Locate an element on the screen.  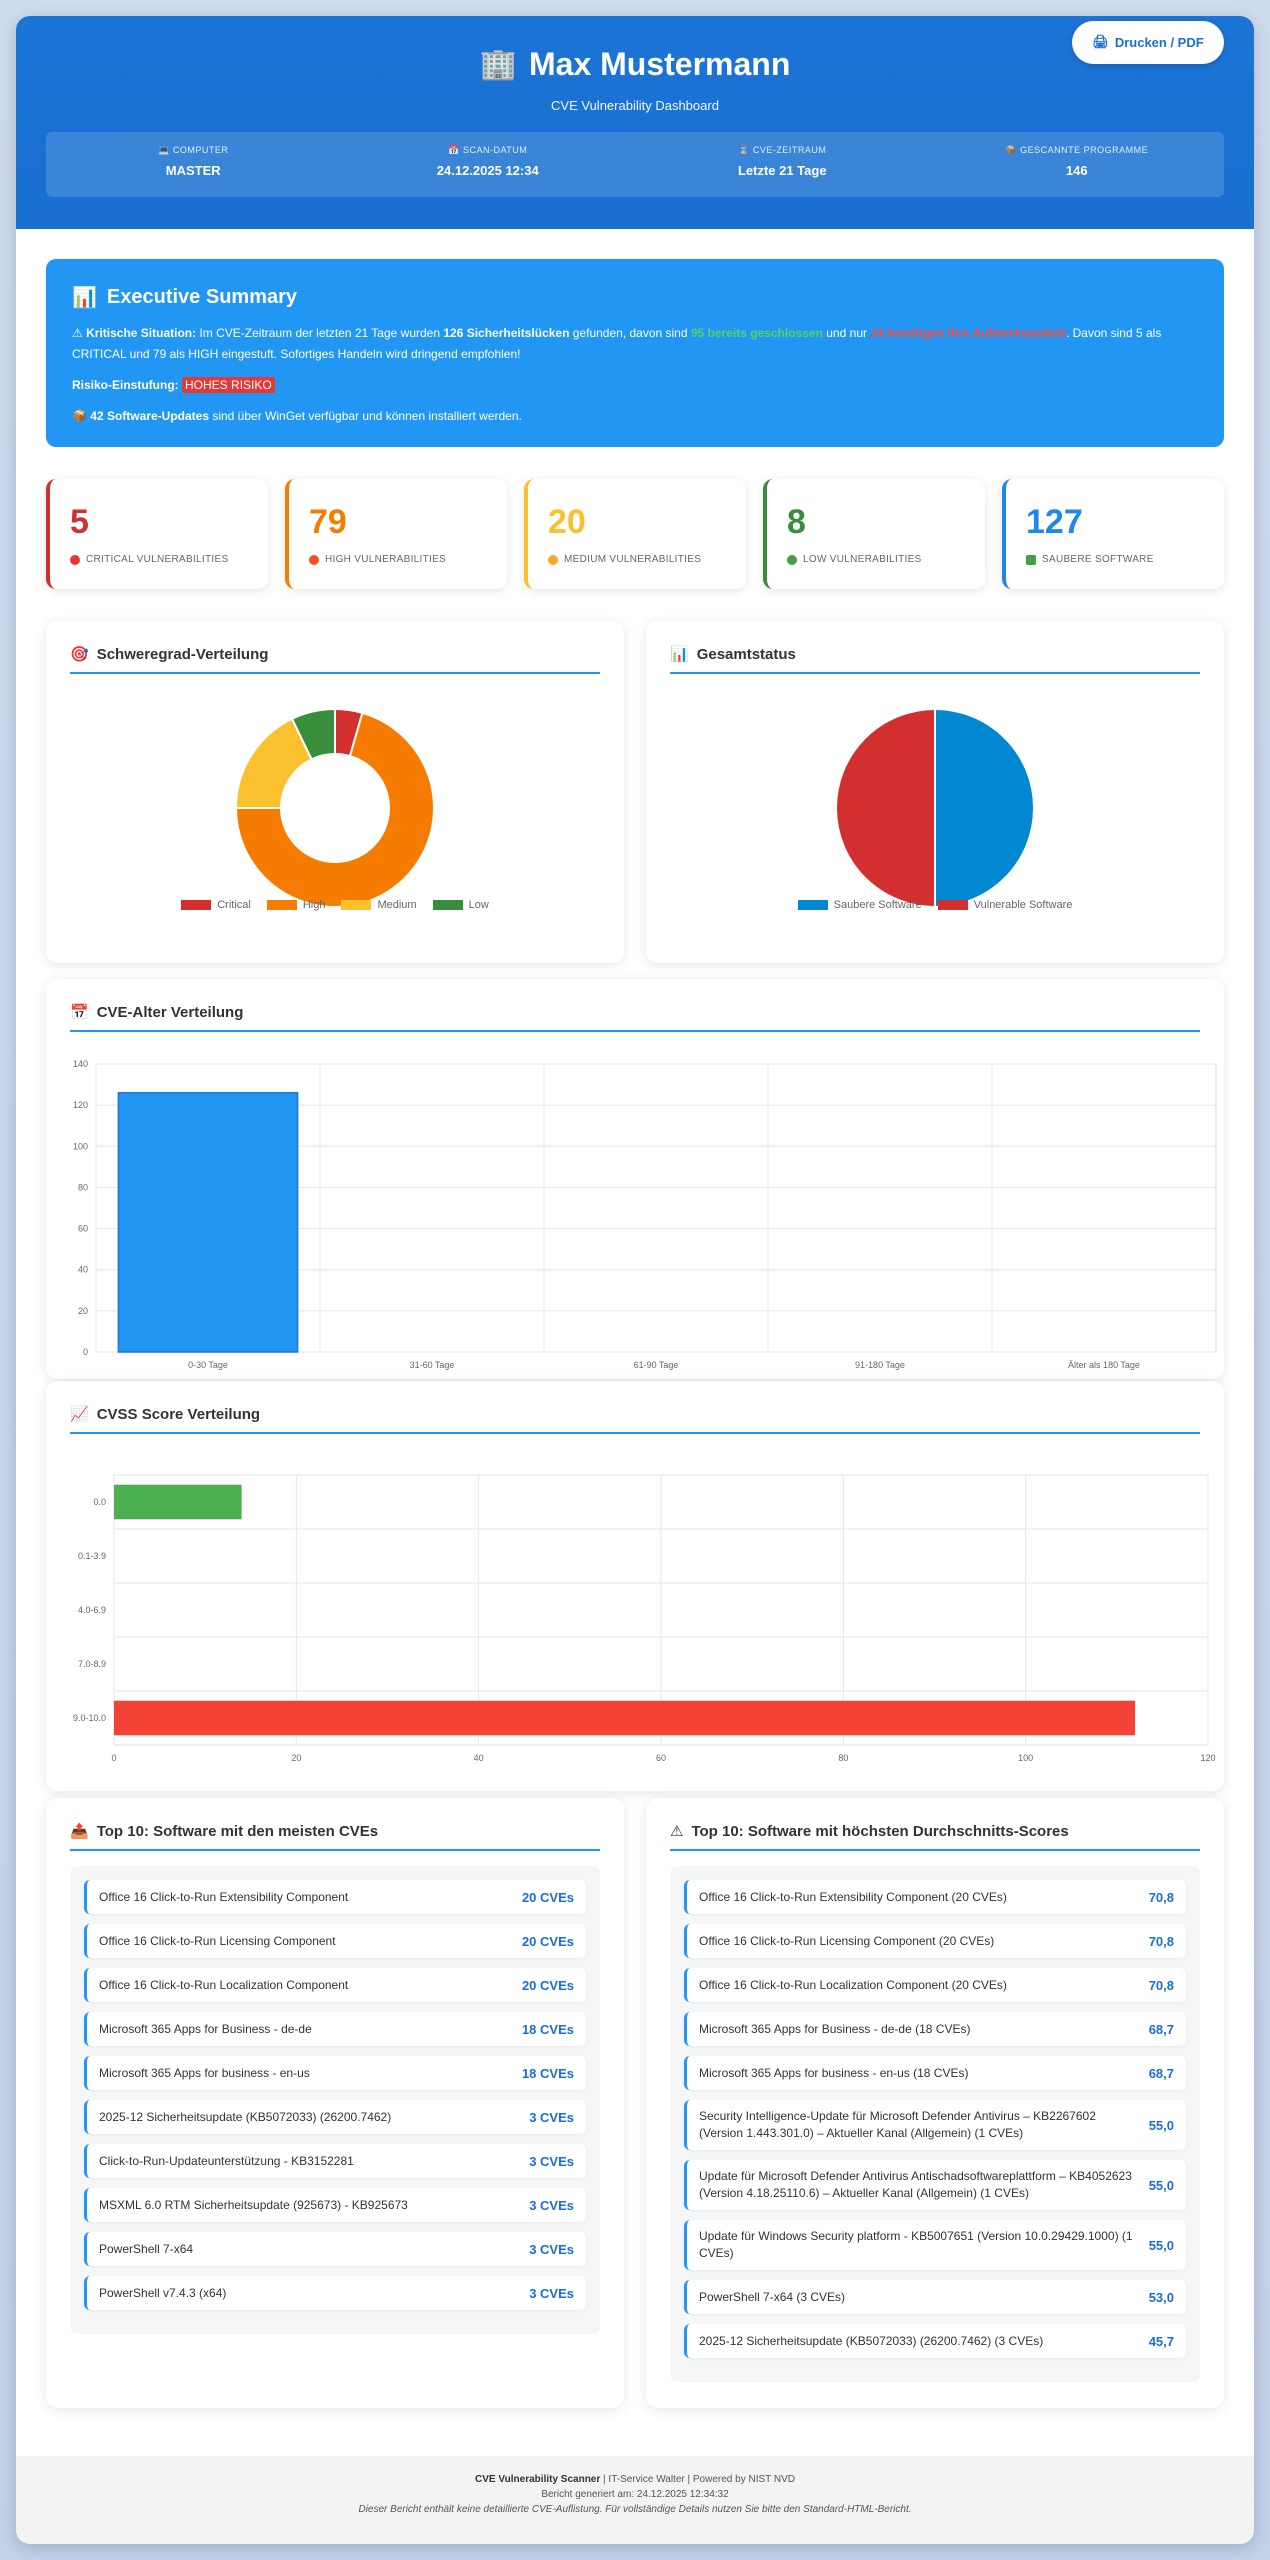
list-item-name: Microsoft 365 Apps for business - en-us is located at coordinates (204, 2072).